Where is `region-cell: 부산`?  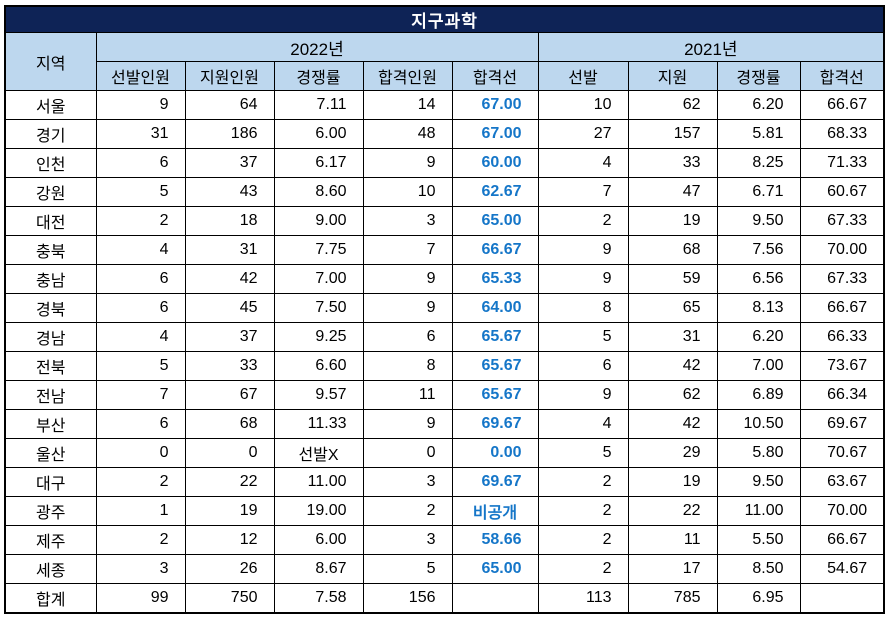
region-cell: 부산 is located at coordinates (50, 424).